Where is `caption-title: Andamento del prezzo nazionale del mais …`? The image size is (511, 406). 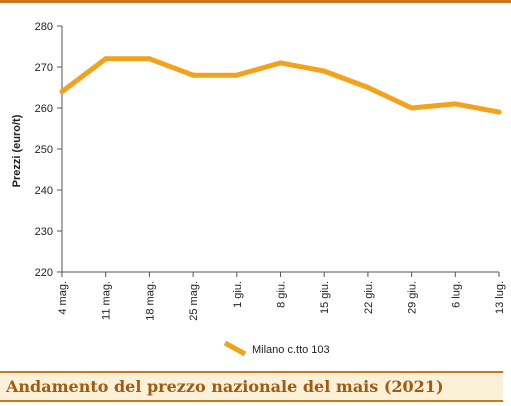
caption-title: Andamento del prezzo nazionale del mais … is located at coordinates (225, 386).